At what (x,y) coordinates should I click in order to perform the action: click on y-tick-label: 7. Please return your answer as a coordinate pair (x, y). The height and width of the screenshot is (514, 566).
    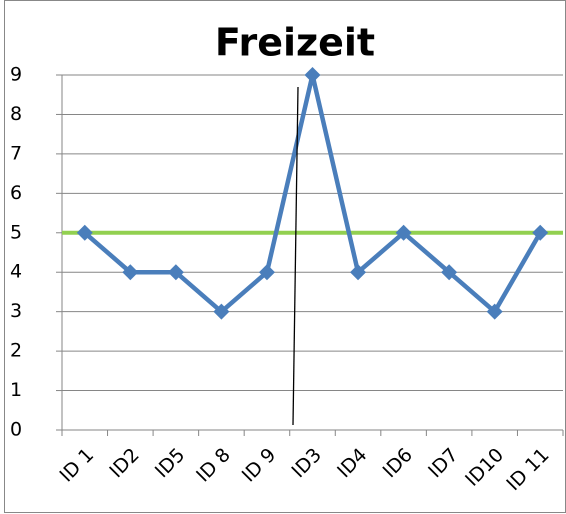
    Looking at the image, I should click on (16, 153).